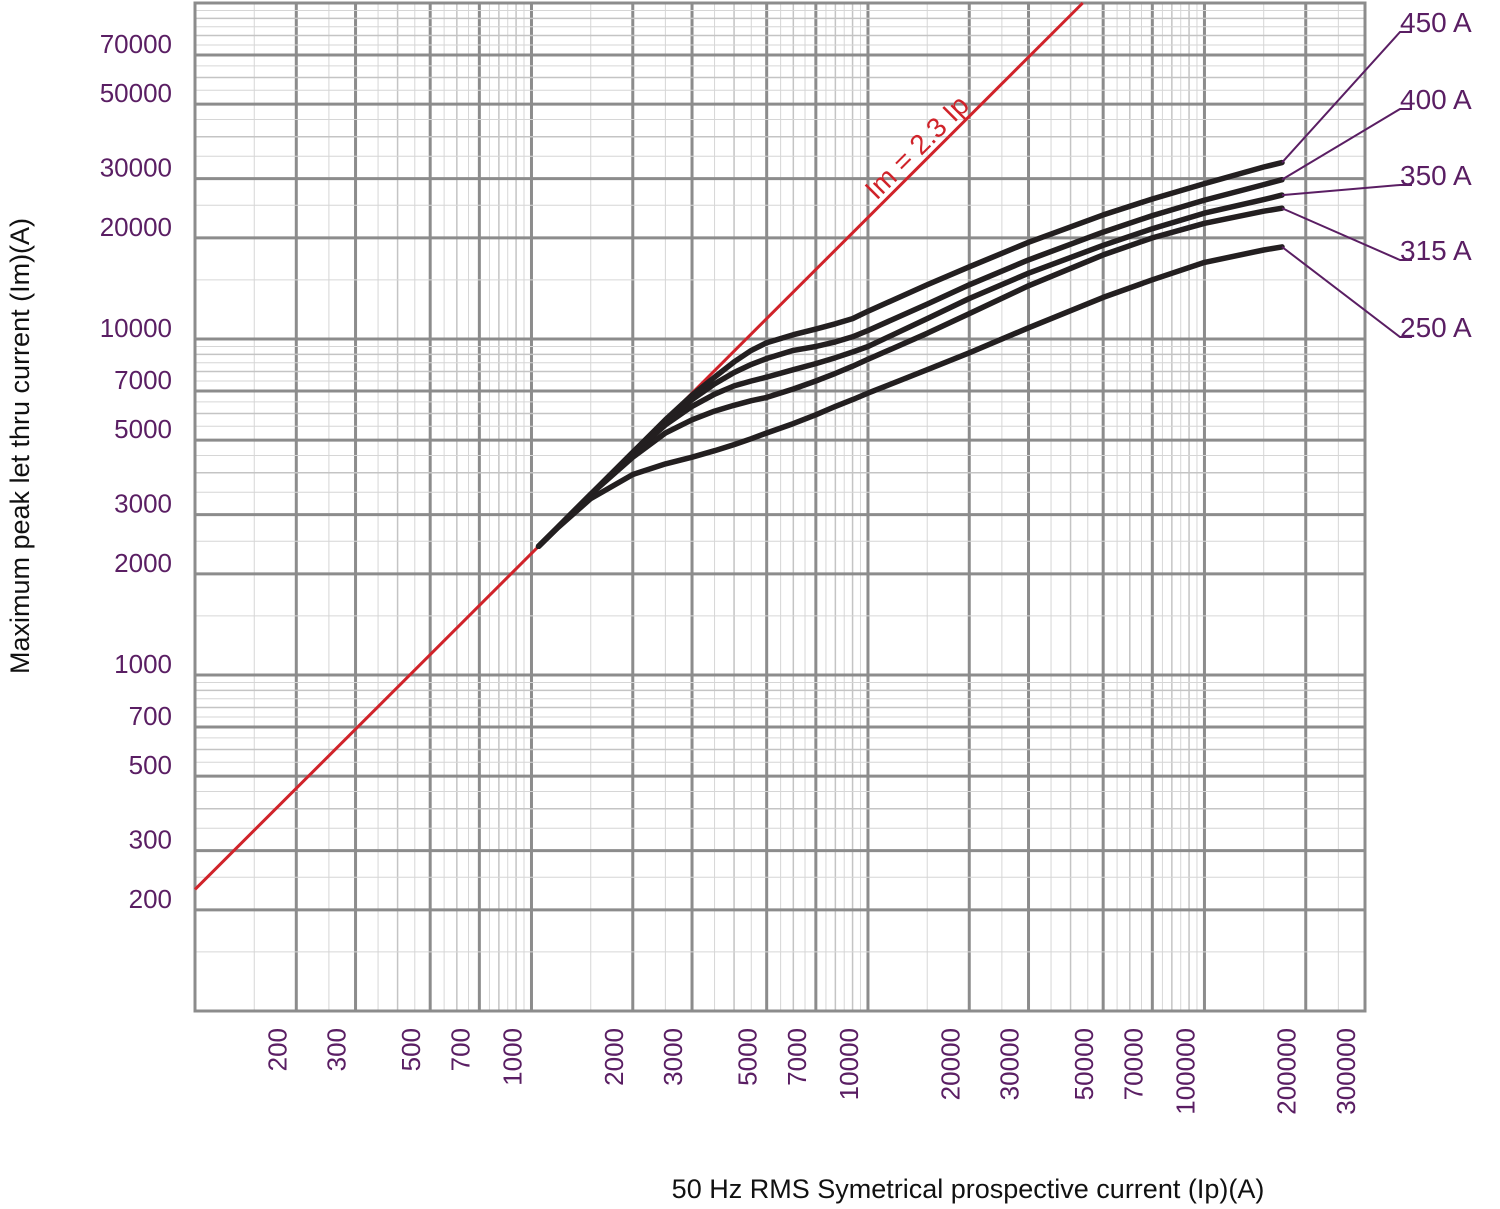  What do you see at coordinates (797, 1057) in the screenshot?
I see `x-tick-label: 7000` at bounding box center [797, 1057].